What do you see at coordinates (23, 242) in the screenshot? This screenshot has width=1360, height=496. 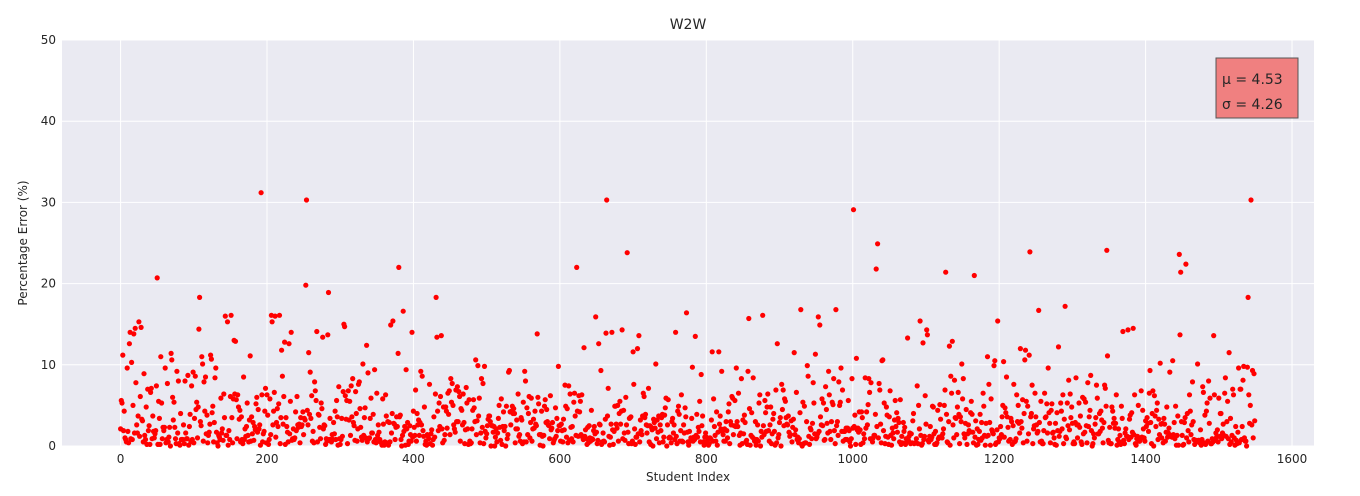 I see `y-axis-label: Percentage Error (%)` at bounding box center [23, 242].